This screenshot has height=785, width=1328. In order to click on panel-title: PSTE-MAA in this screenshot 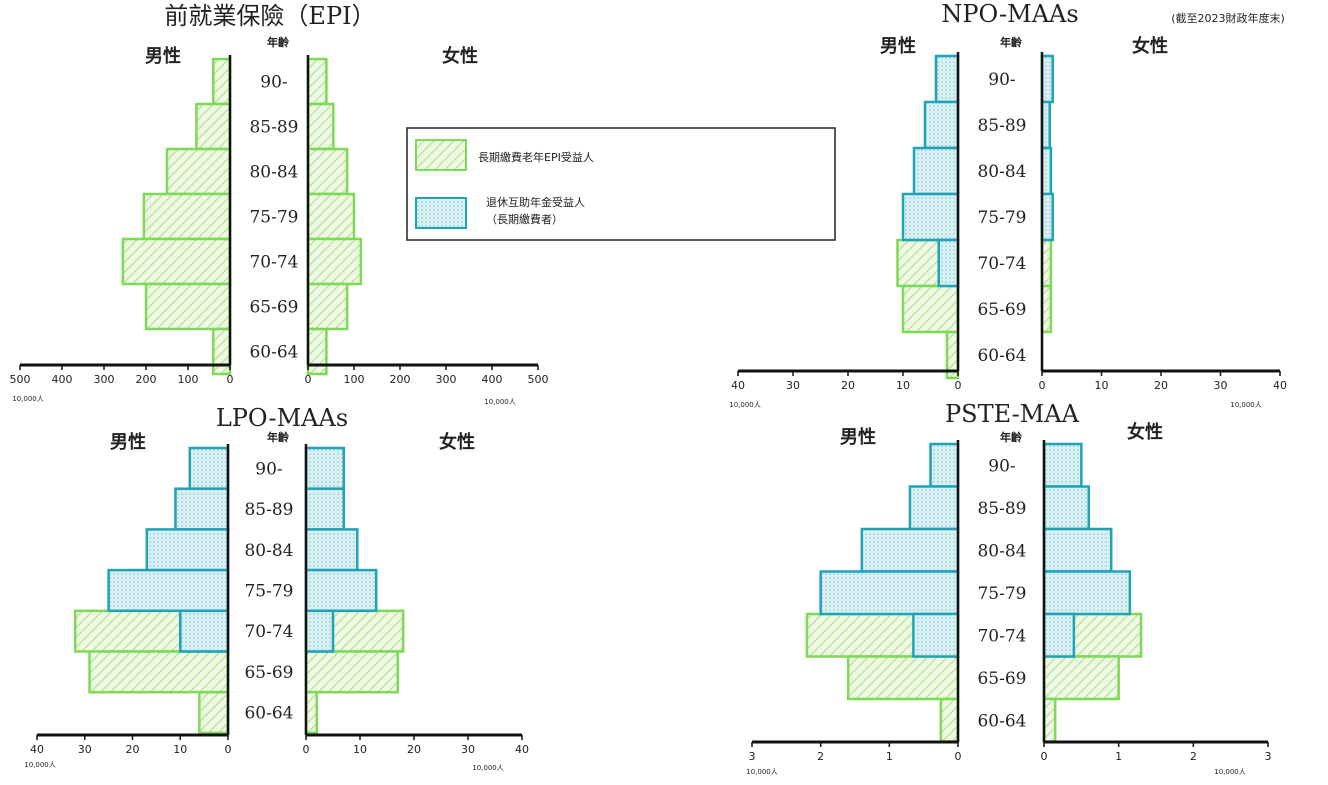, I will do `click(1012, 414)`.